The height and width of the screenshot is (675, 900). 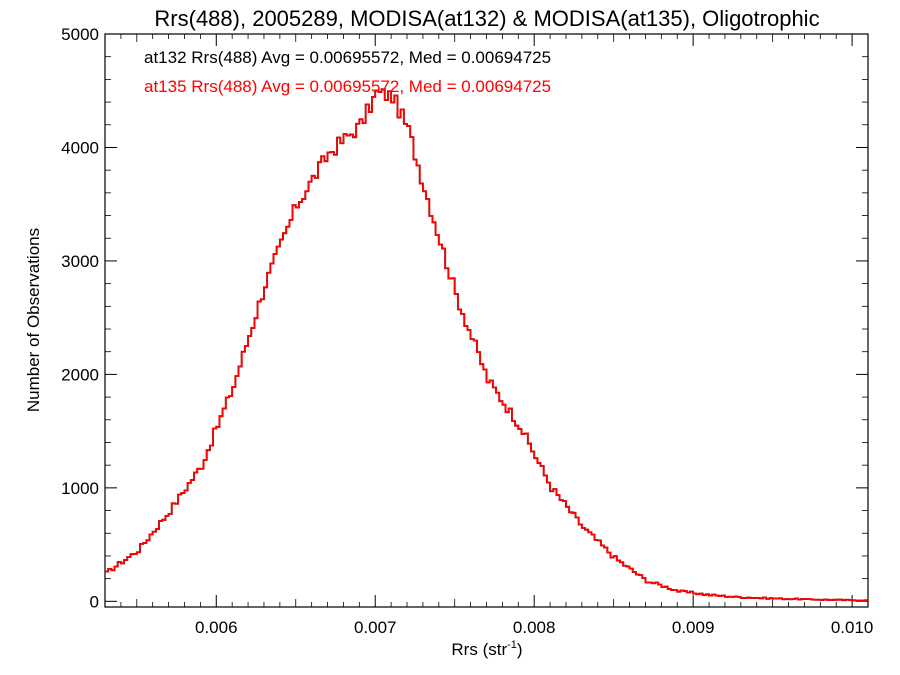 I want to click on y-tick-label: 3000, so click(x=80, y=261).